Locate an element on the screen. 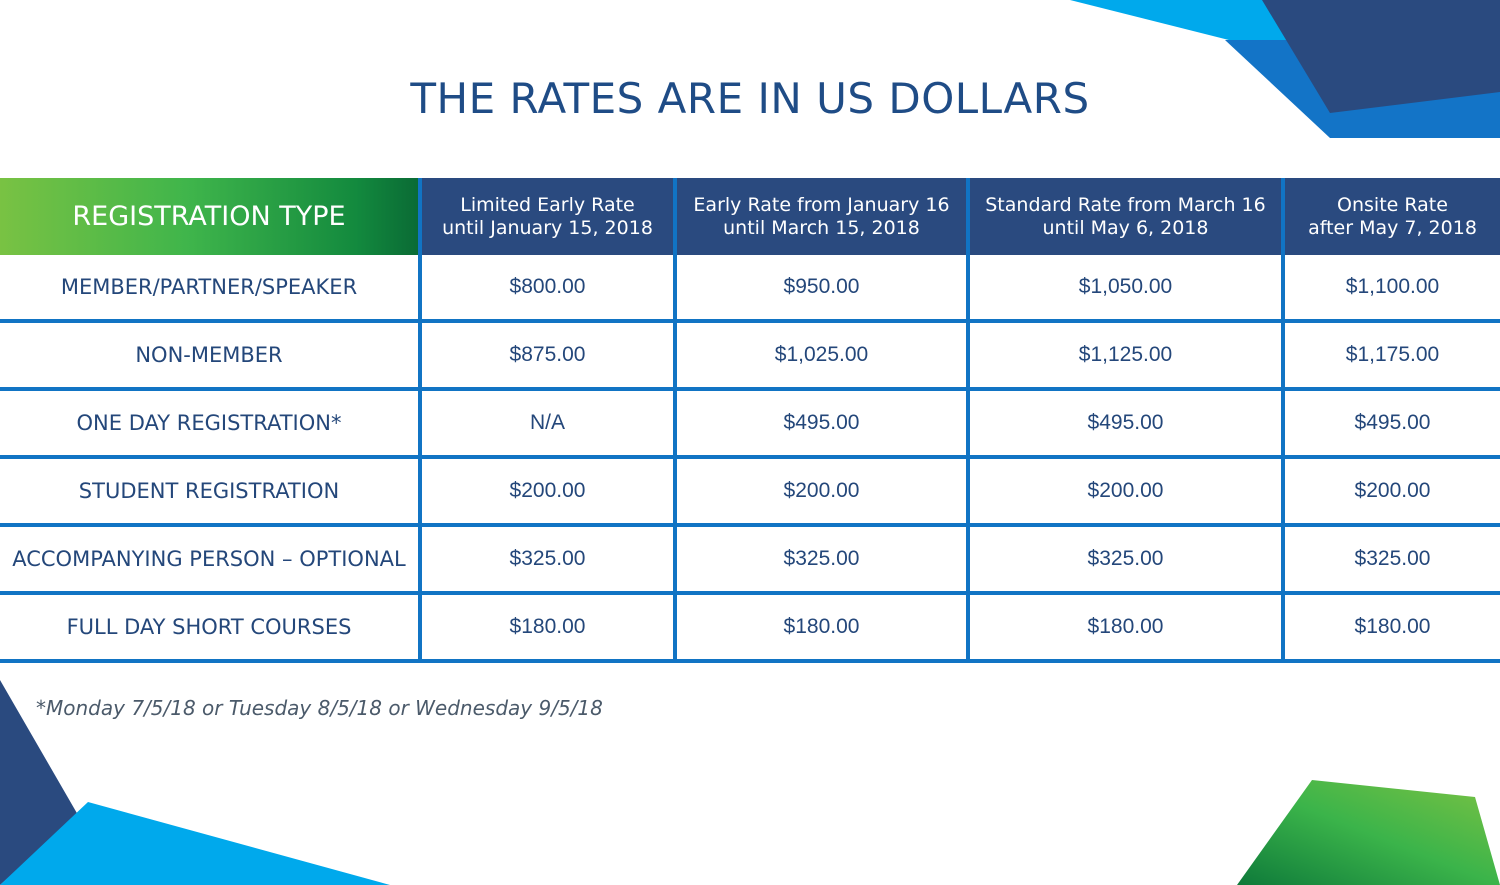 The width and height of the screenshot is (1500, 885). registration-type-cell: FULL DAY SHORT COURSES is located at coordinates (210, 628).